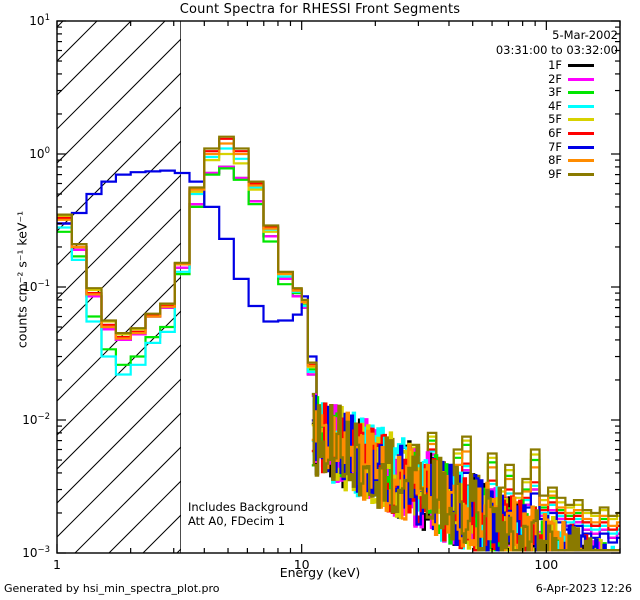 The image size is (640, 600). I want to click on legend-swatch-8F, so click(581, 161).